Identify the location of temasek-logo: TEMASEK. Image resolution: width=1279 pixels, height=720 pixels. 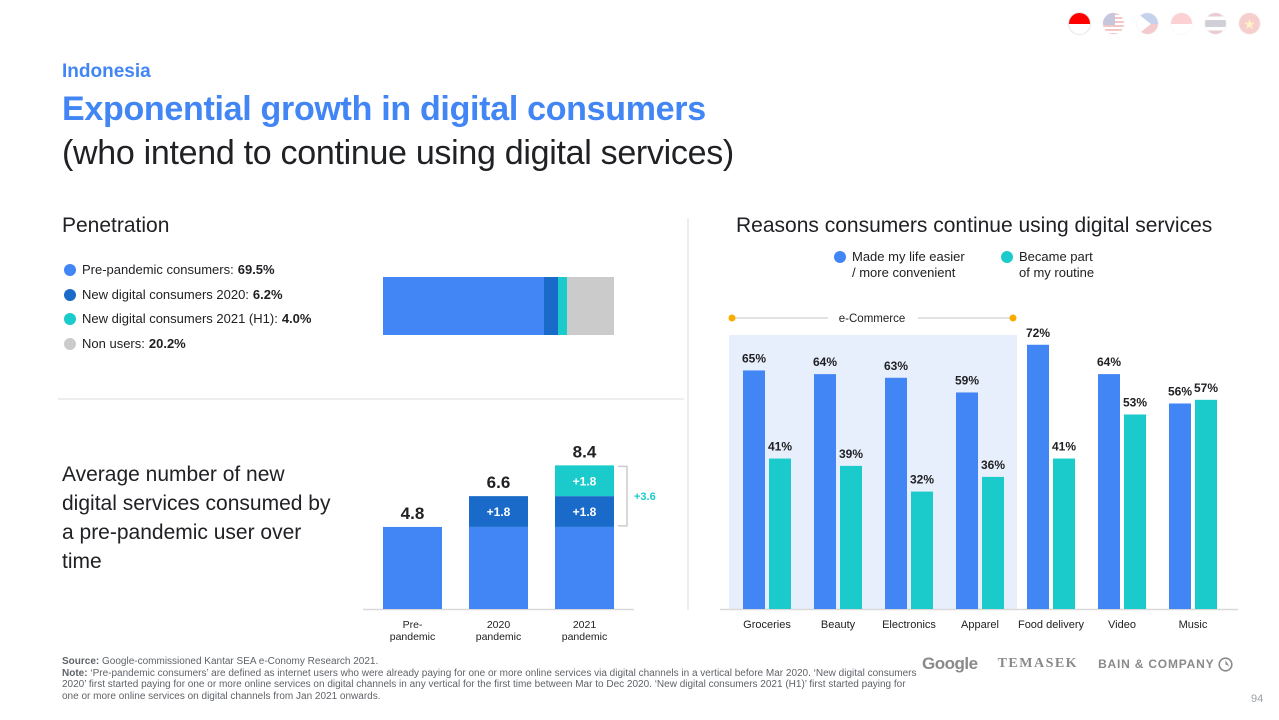
(1038, 663).